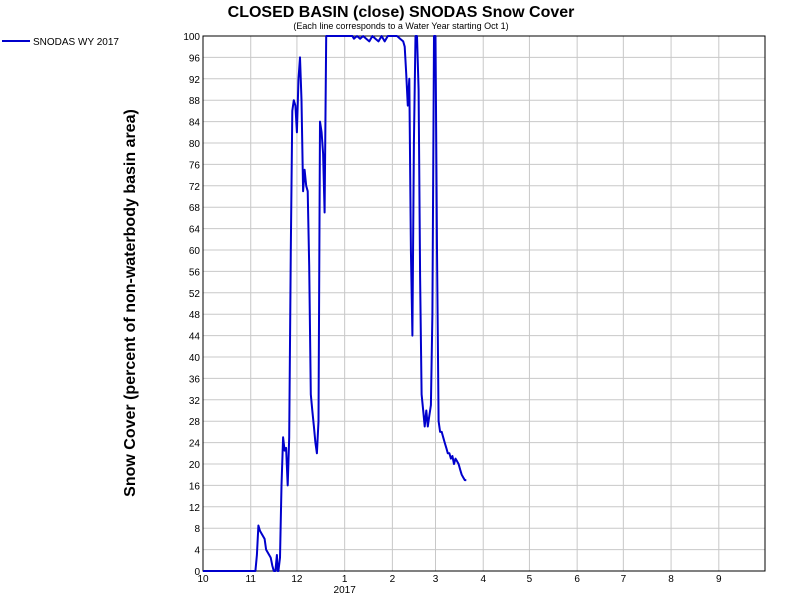 This screenshot has height=600, width=800. What do you see at coordinates (191, 37) in the screenshot?
I see `y-tick-label: 100` at bounding box center [191, 37].